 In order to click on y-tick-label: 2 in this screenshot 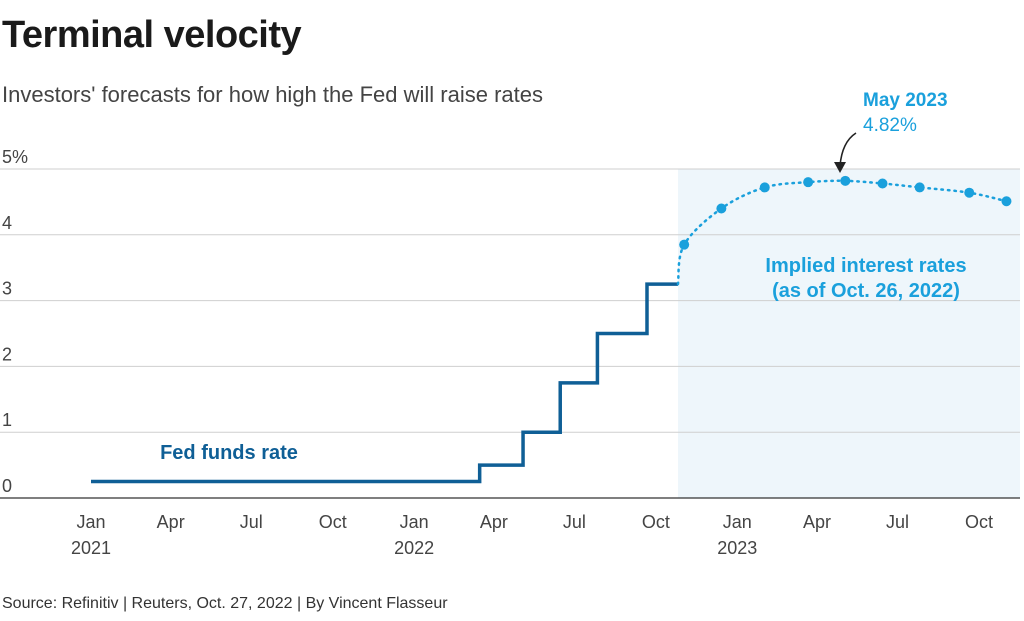, I will do `click(7, 354)`.